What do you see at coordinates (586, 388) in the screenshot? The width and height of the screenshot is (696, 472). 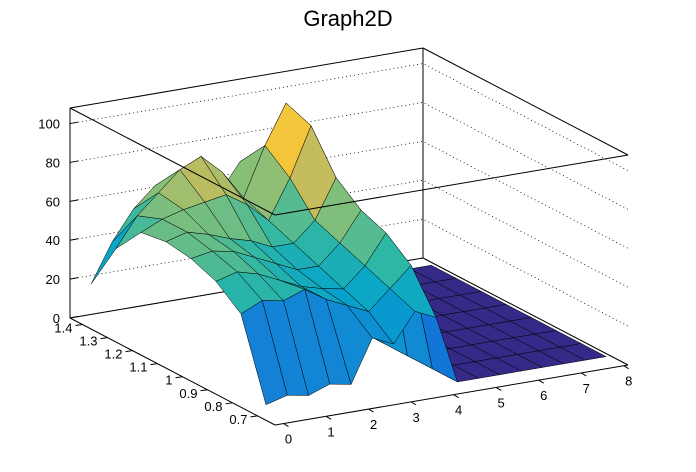 I see `x-tick-label: 7` at bounding box center [586, 388].